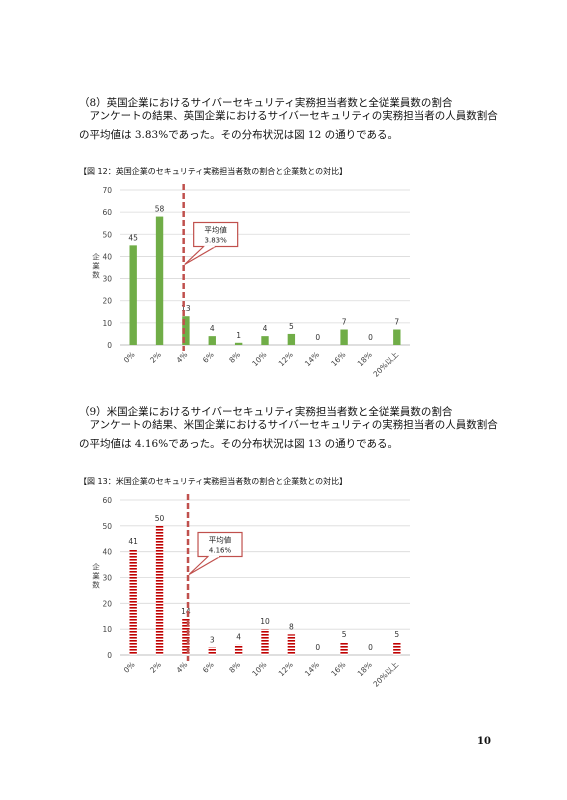 The height and width of the screenshot is (800, 567). What do you see at coordinates (160, 209) in the screenshot?
I see `data-label: 58` at bounding box center [160, 209].